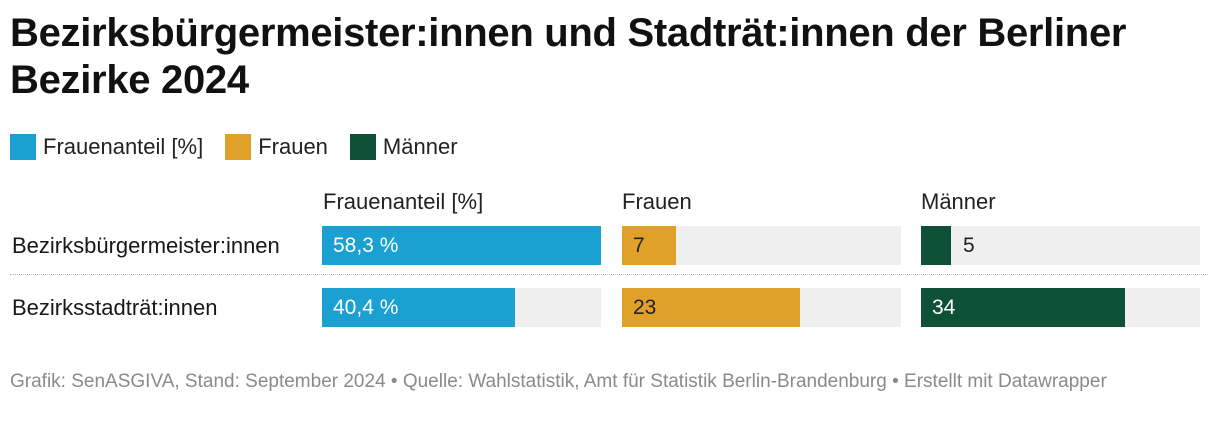 This screenshot has width=1220, height=432. Describe the element at coordinates (609, 274) in the screenshot. I see `row-divider` at that location.